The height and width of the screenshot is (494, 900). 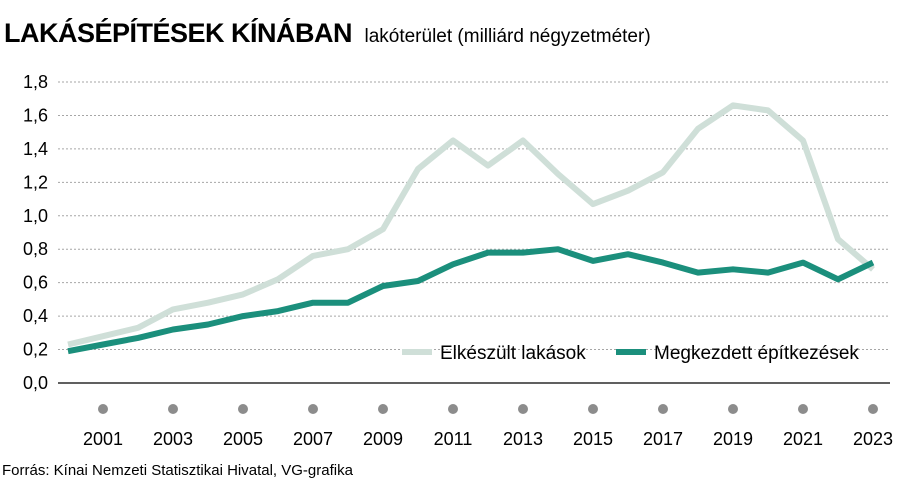 What do you see at coordinates (803, 439) in the screenshot?
I see `x-tick-label: 2021` at bounding box center [803, 439].